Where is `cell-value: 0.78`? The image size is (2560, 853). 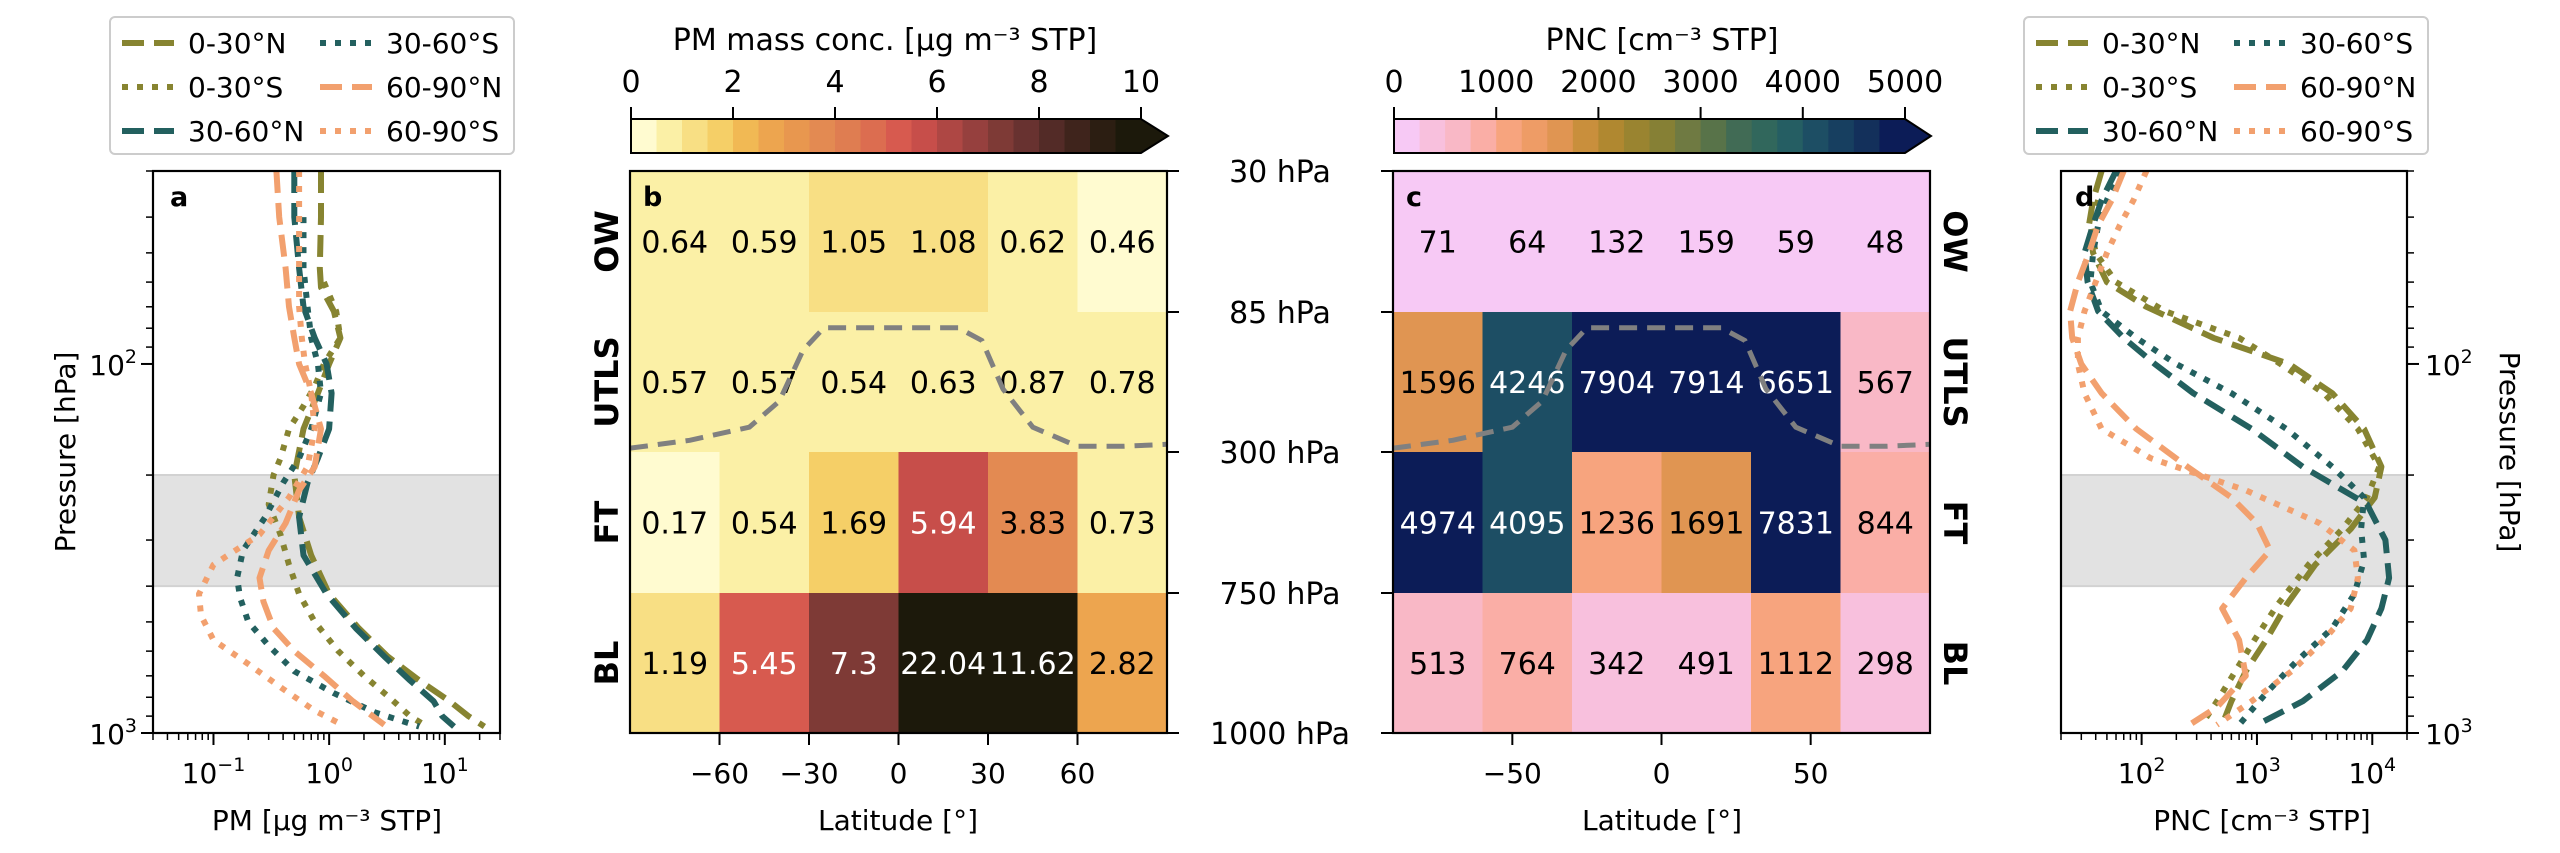 cell-value: 0.78 is located at coordinates (1122, 383).